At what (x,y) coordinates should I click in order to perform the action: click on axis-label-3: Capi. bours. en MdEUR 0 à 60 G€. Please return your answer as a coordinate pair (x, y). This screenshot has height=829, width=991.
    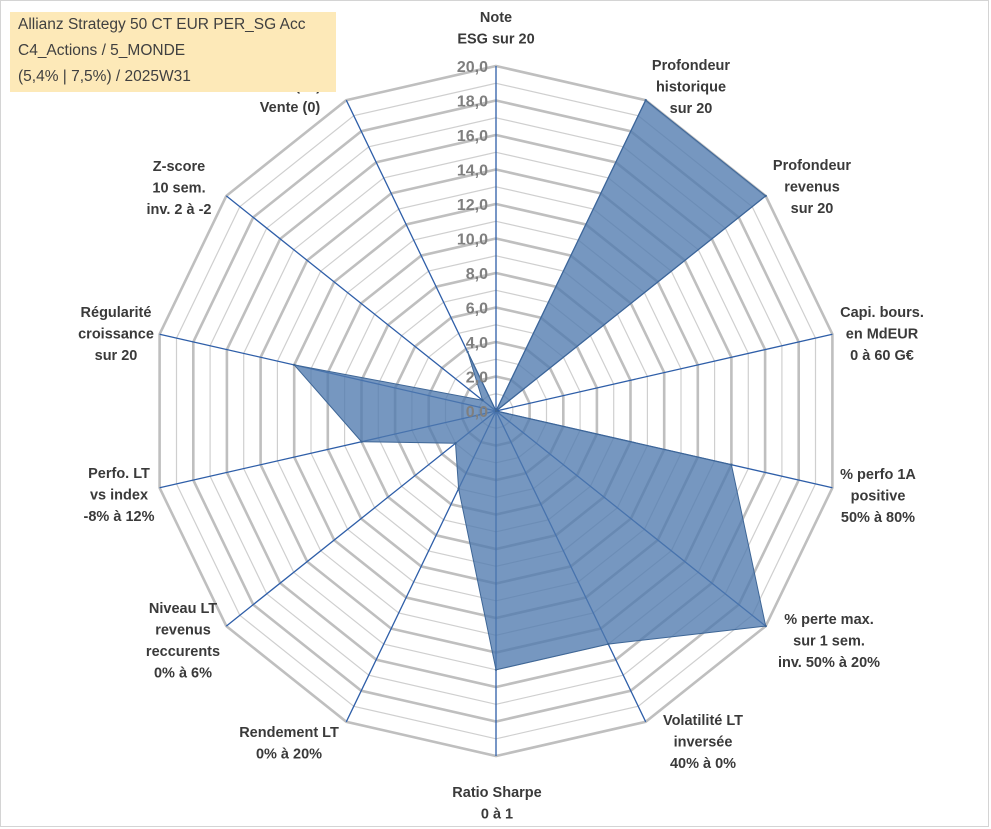
    Looking at the image, I should click on (882, 334).